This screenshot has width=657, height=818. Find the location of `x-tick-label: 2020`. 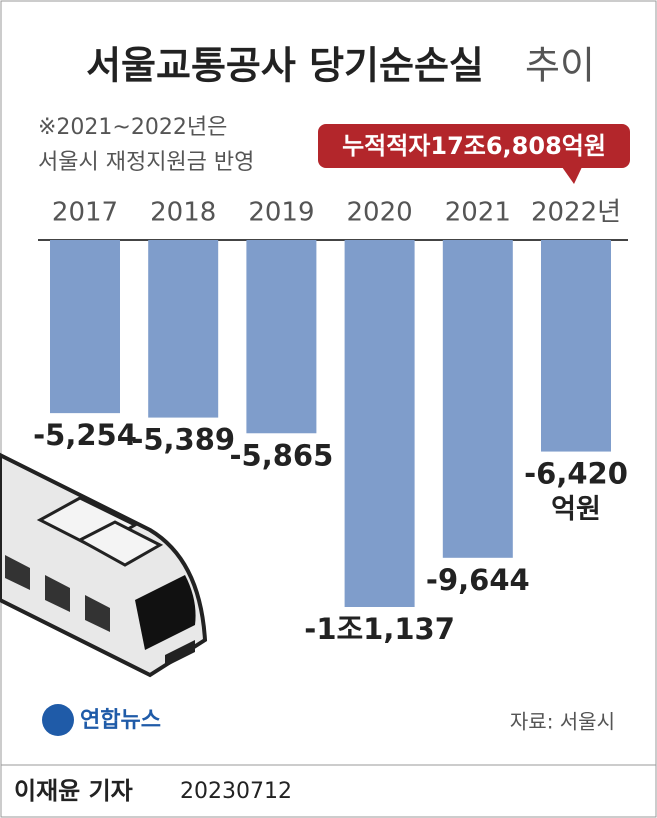

x-tick-label: 2020 is located at coordinates (380, 213).